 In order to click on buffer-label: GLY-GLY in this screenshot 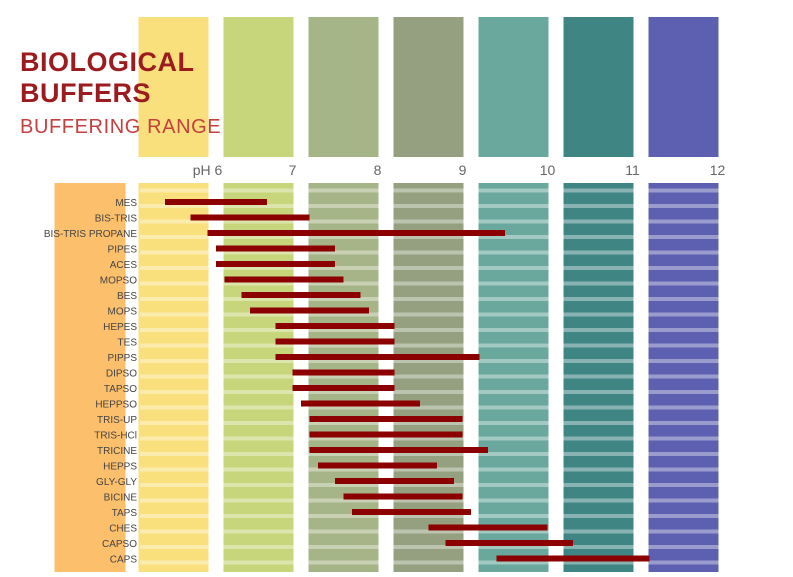, I will do `click(116, 482)`.